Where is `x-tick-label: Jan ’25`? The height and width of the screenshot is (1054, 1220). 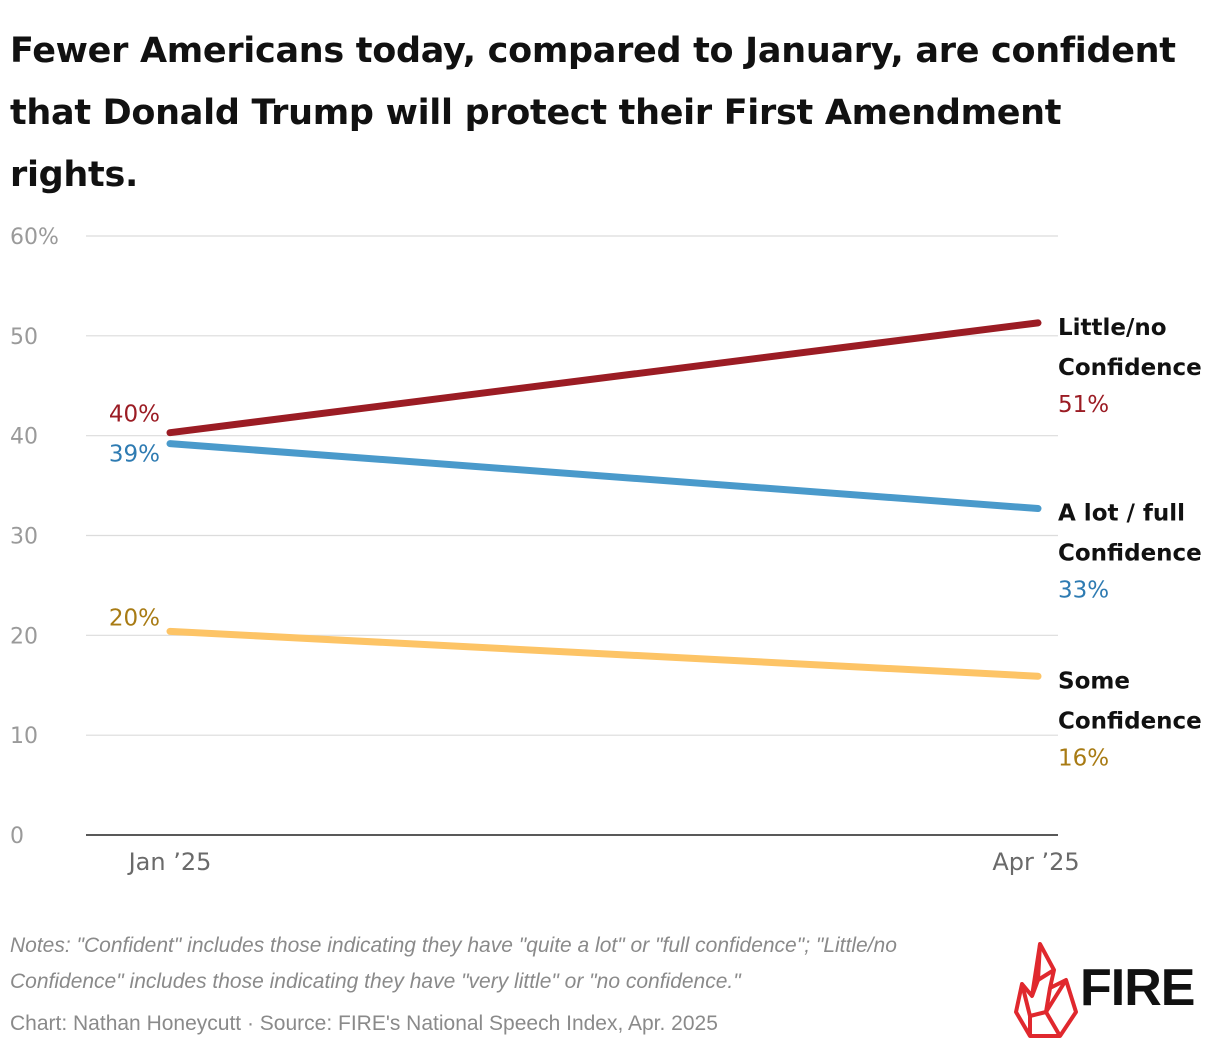 x-tick-label: Jan ’25 is located at coordinates (169, 862).